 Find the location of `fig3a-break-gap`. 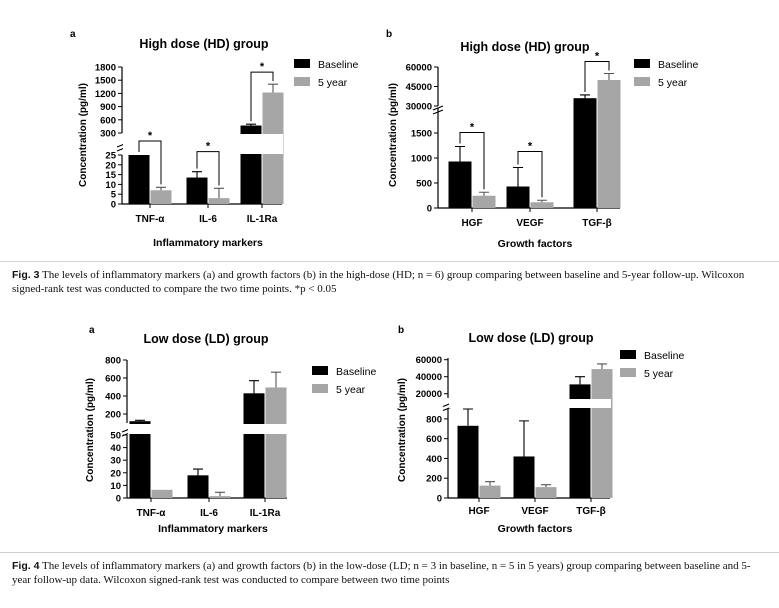

fig3a-break-gap is located at coordinates (203, 144).